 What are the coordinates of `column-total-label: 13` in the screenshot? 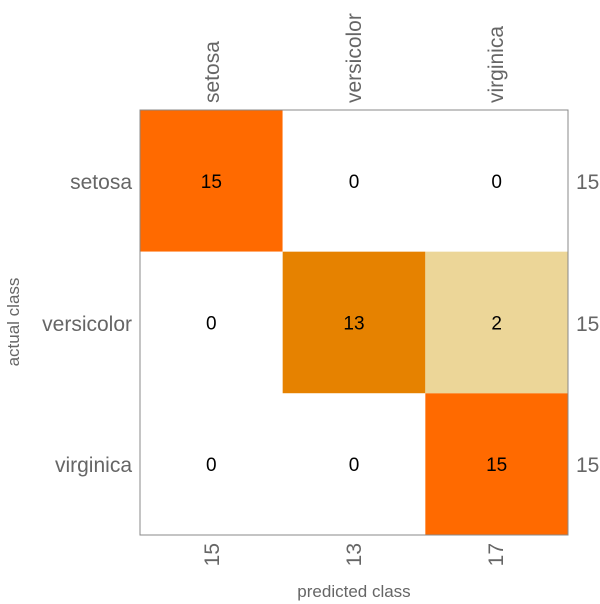 It's located at (354, 554).